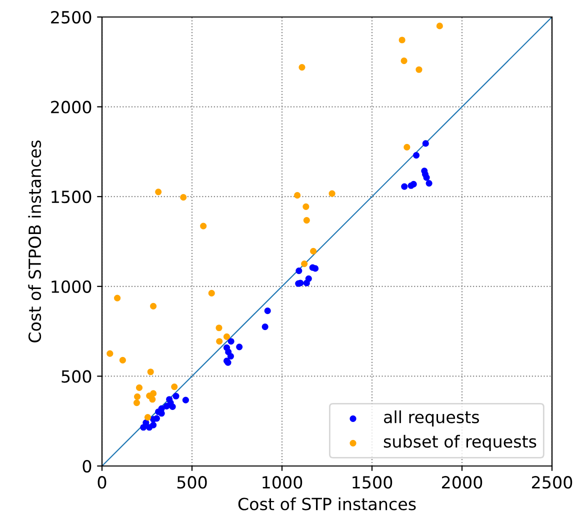  Describe the element at coordinates (72, 286) in the screenshot. I see `y-tick-label: 1000` at that location.